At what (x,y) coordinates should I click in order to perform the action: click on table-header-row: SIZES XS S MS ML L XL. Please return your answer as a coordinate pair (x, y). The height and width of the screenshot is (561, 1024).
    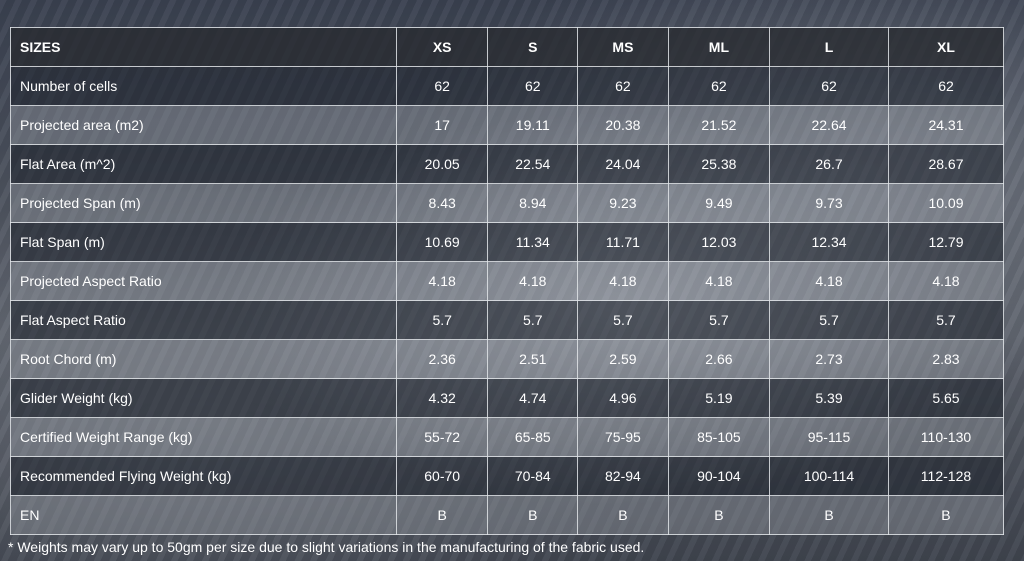
    Looking at the image, I should click on (507, 47).